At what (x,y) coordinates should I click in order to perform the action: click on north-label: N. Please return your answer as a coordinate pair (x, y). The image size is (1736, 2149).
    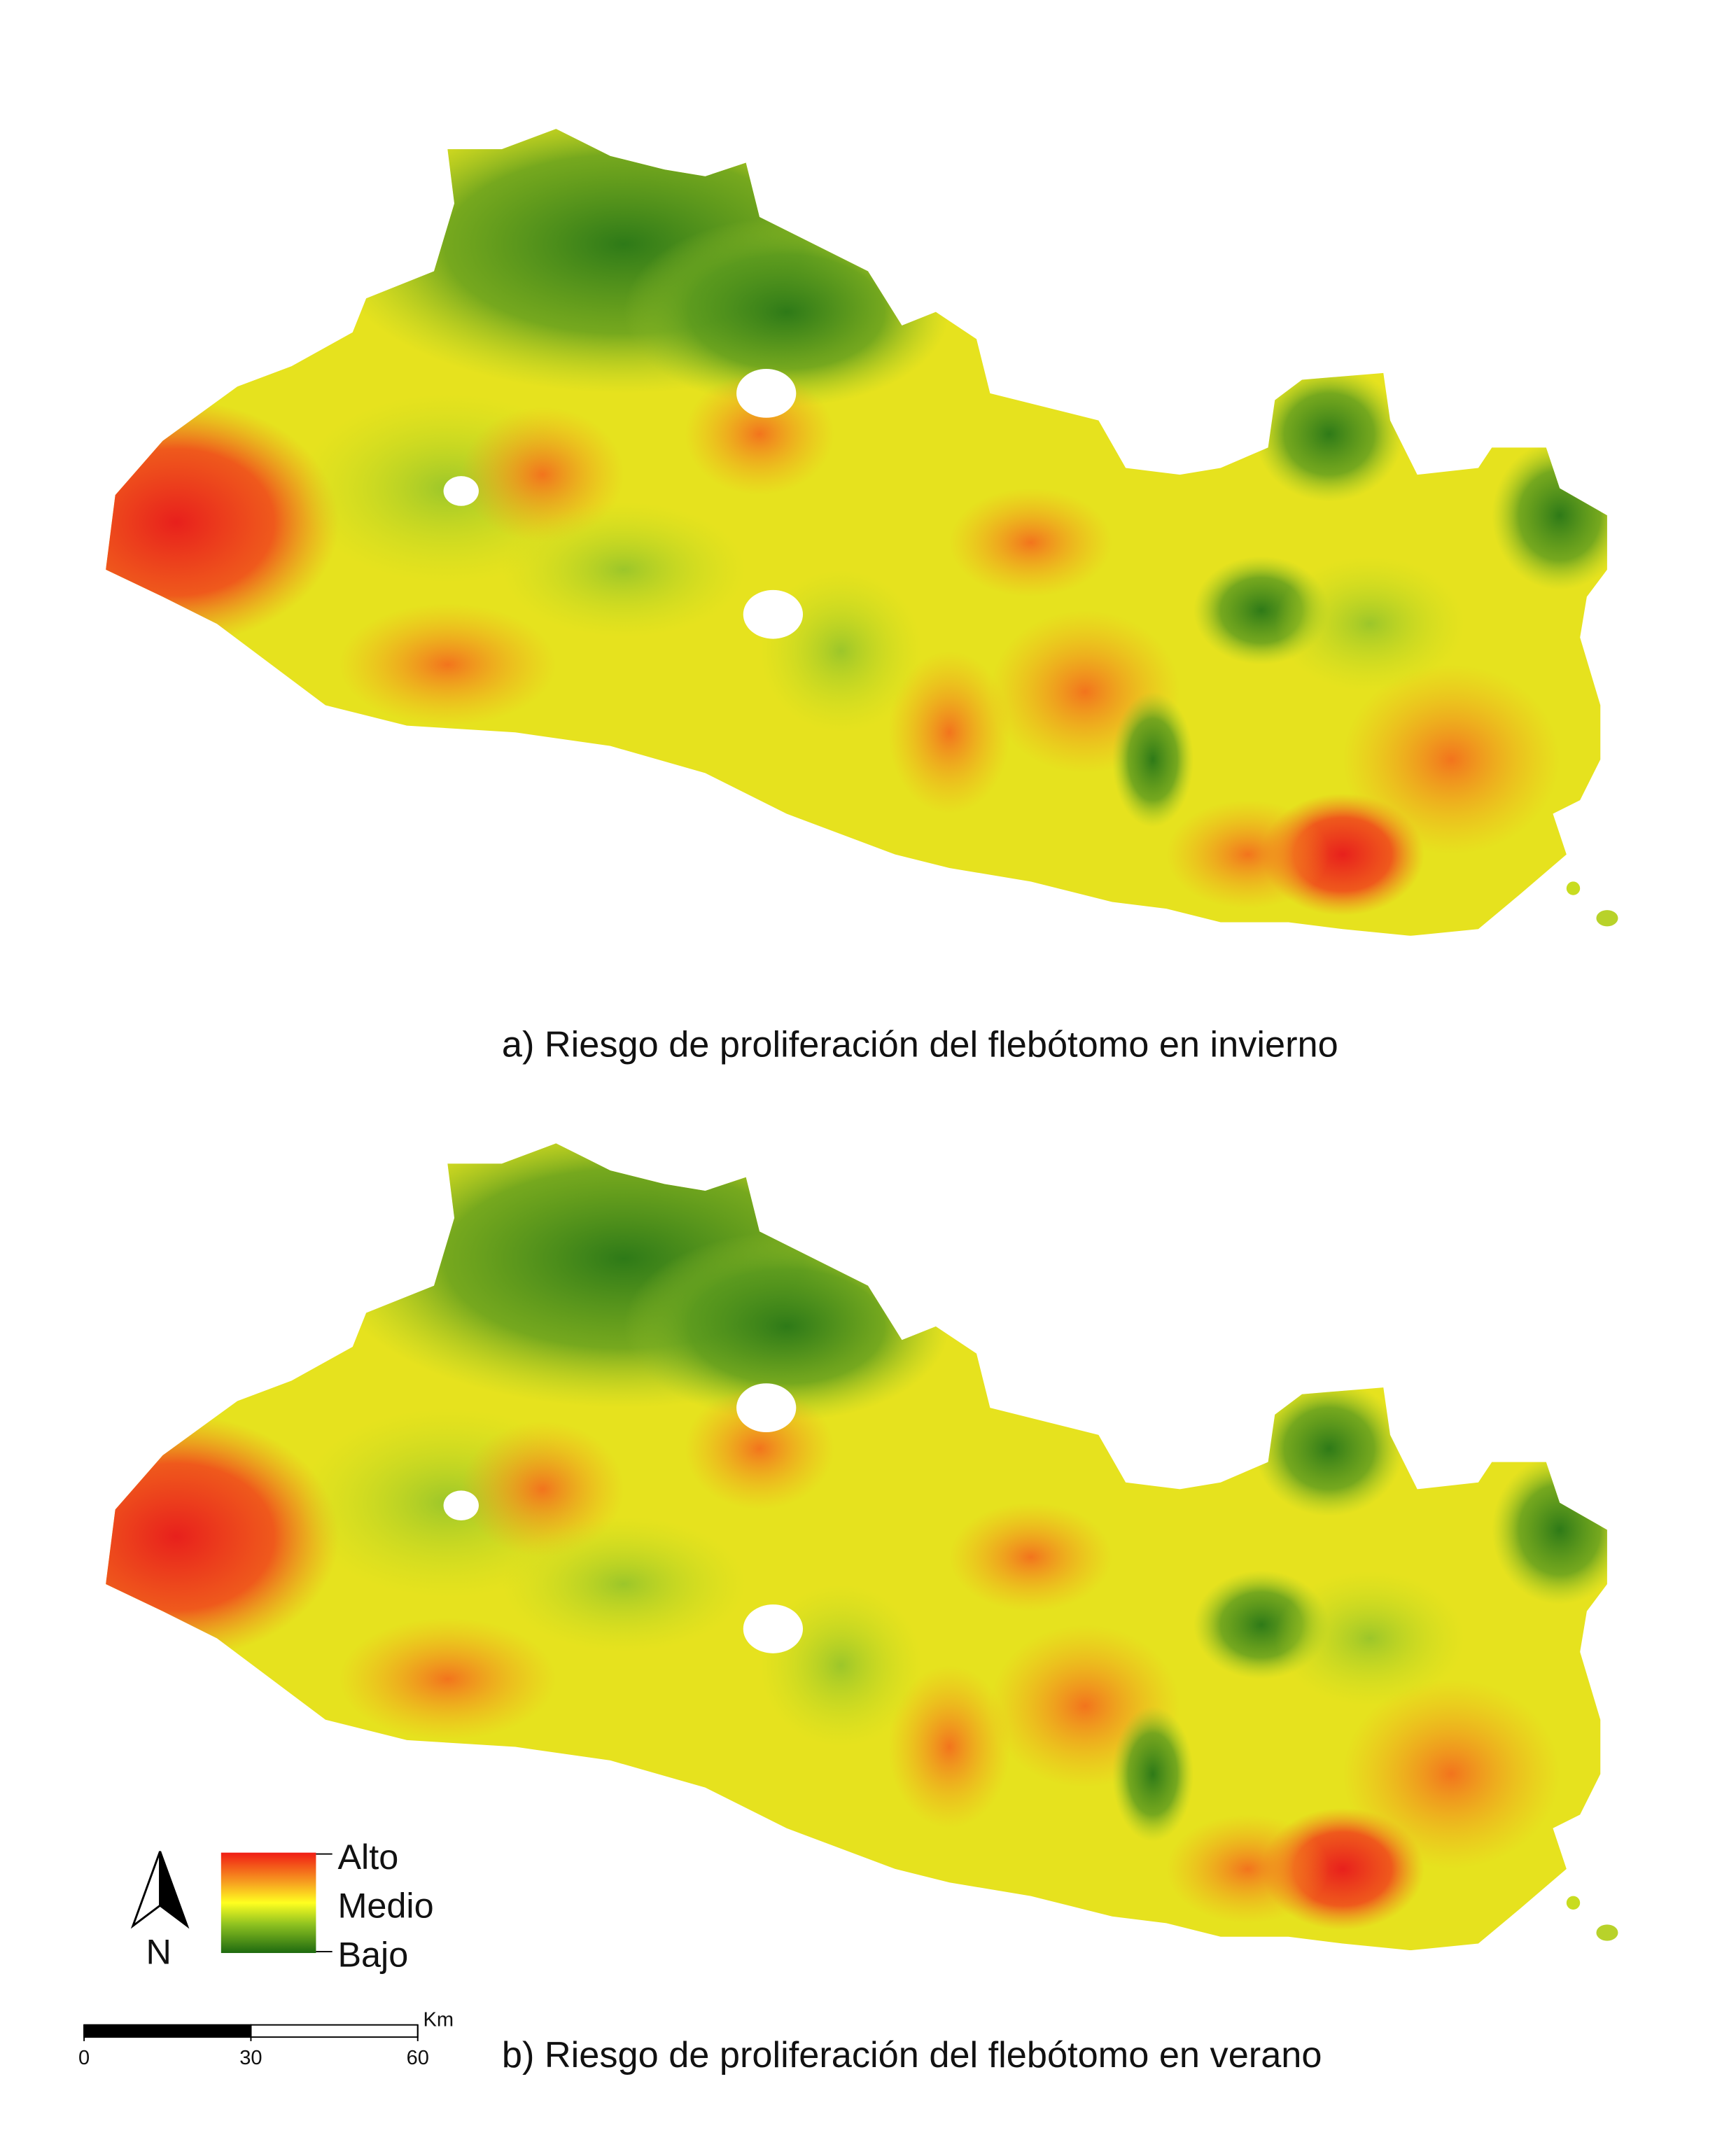
    Looking at the image, I should click on (159, 1952).